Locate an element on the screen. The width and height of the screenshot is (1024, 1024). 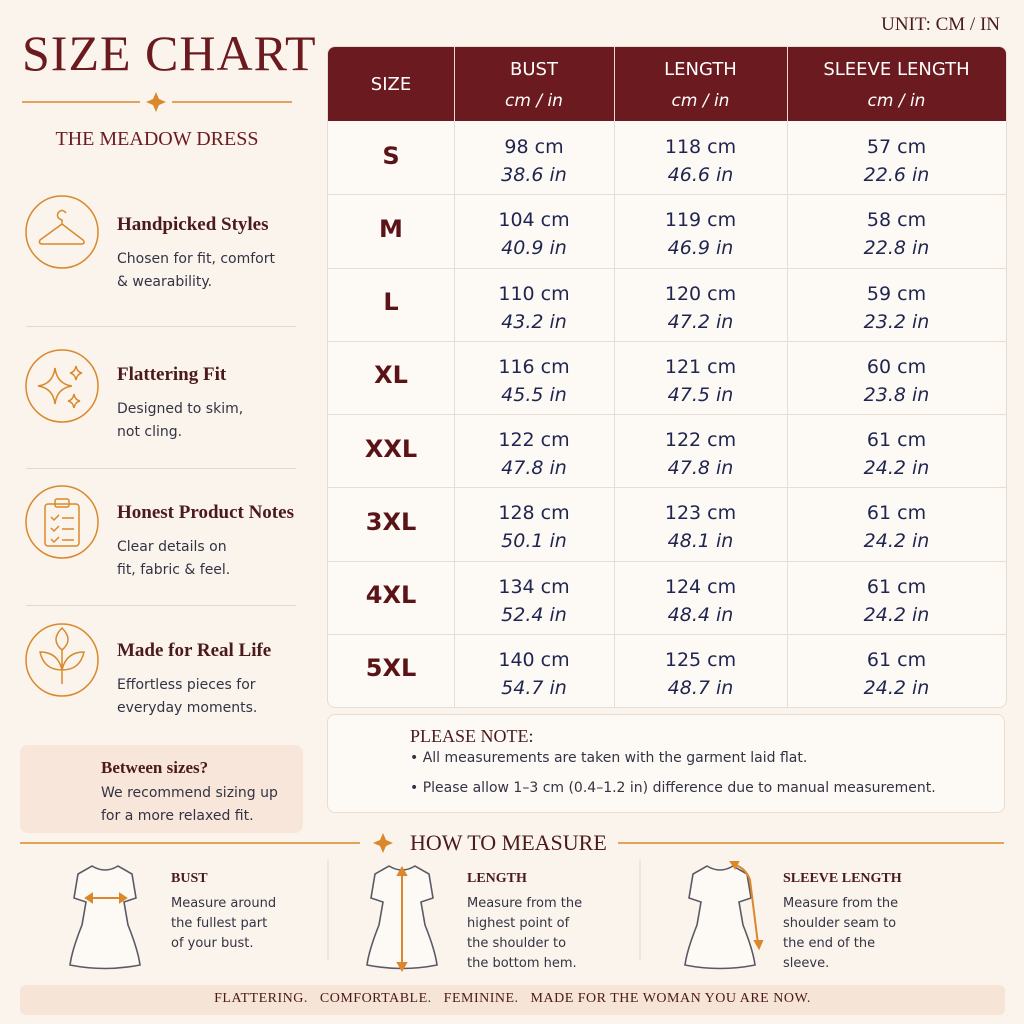
cell-in: 47.5 in is located at coordinates (700, 394).